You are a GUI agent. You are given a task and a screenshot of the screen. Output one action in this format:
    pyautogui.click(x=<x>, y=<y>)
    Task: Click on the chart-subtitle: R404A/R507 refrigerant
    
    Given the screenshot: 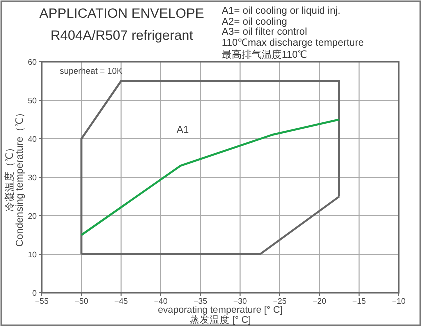 What is the action you would take?
    pyautogui.click(x=122, y=35)
    